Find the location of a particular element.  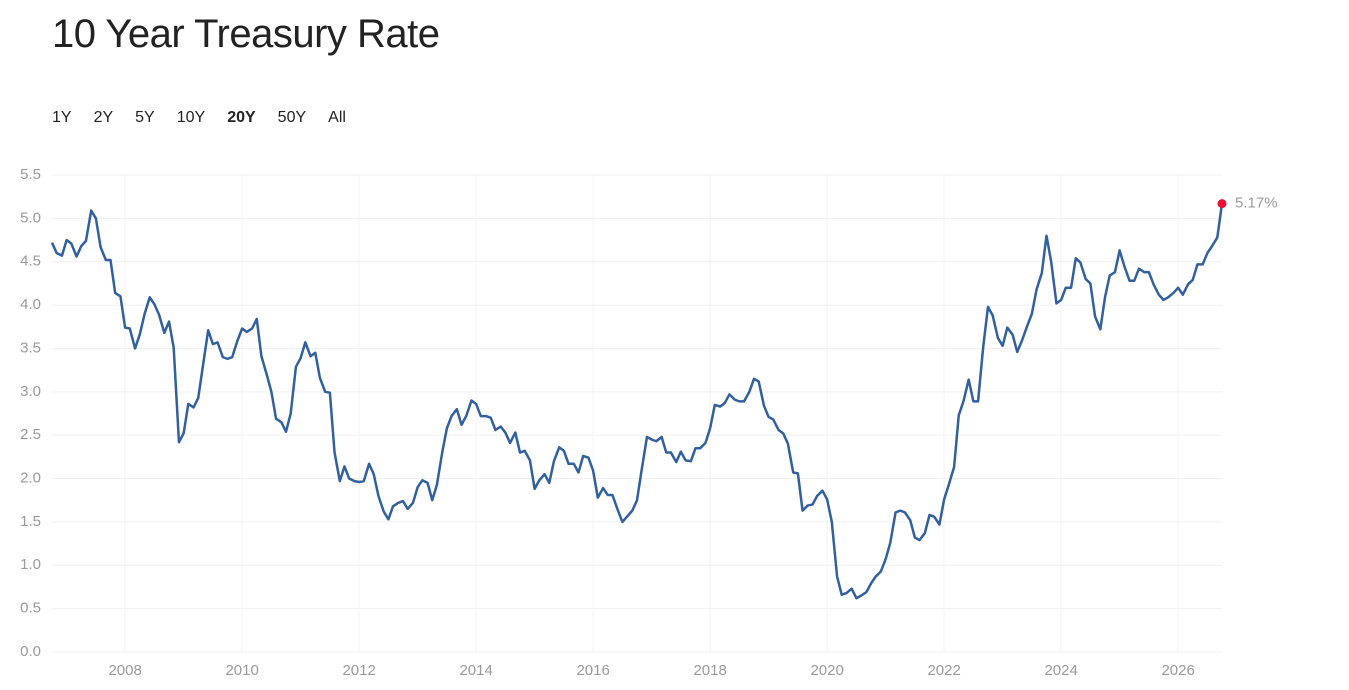

y-tick-label: 3.5 is located at coordinates (30, 347).